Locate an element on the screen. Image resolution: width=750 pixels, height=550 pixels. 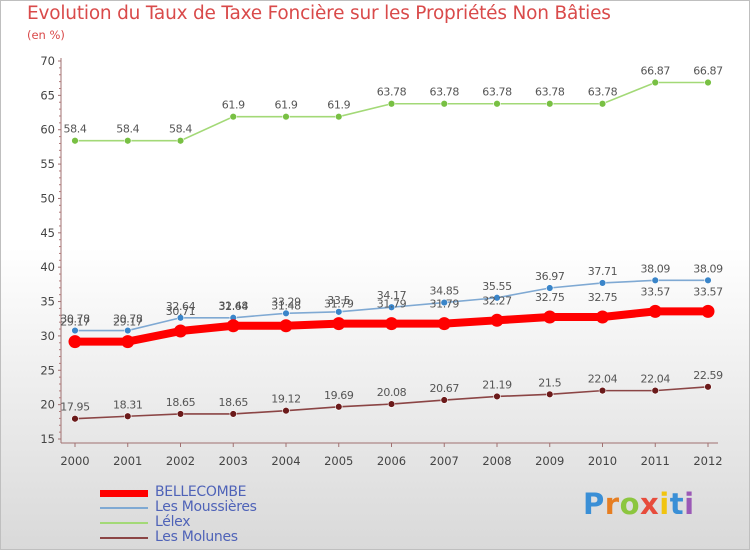
x-tick-label: 2005 is located at coordinates (338, 461).